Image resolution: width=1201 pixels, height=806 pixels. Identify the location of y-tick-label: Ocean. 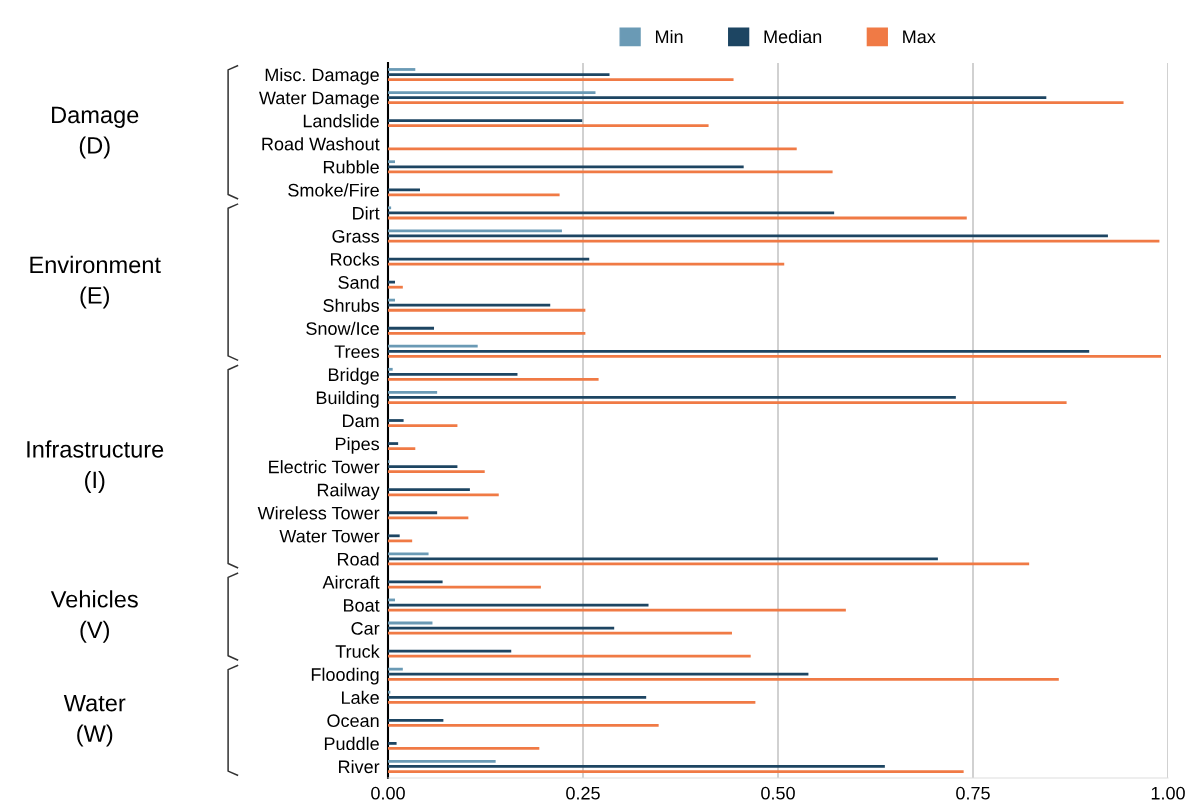
(353, 721).